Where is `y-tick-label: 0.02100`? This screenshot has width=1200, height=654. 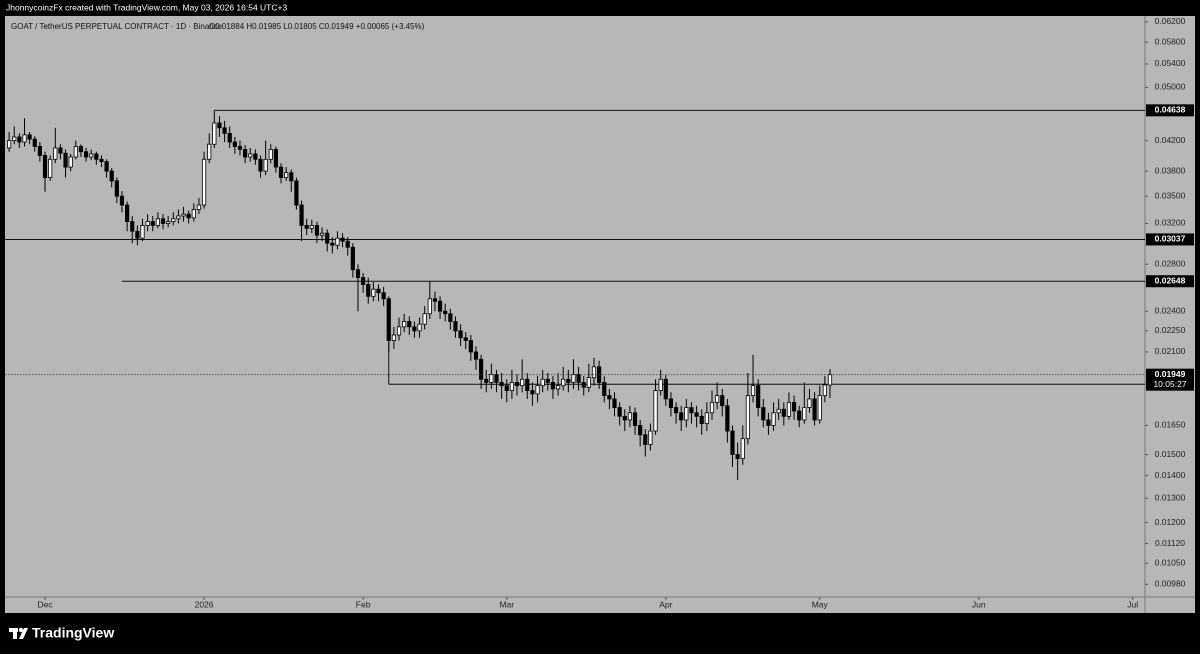
y-tick-label: 0.02100 is located at coordinates (1170, 351).